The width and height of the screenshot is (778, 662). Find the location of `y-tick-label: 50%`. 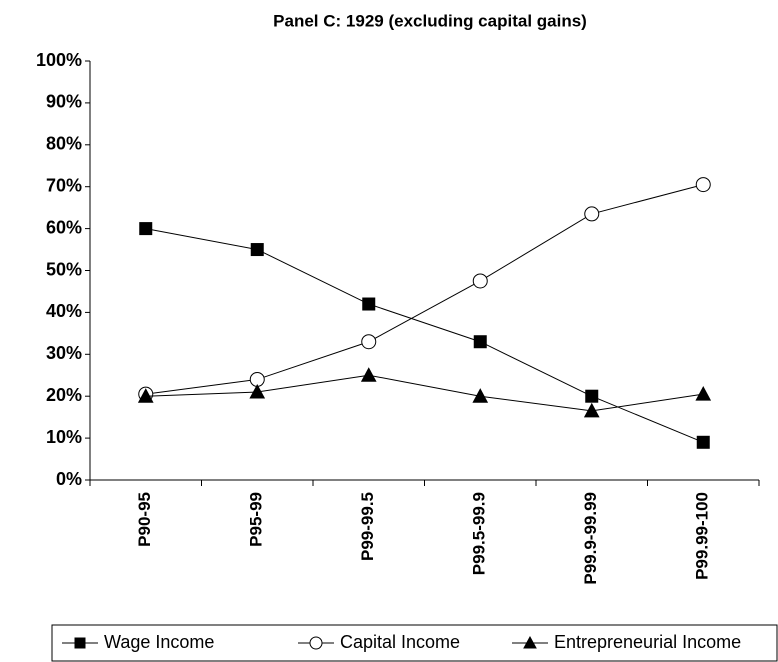

y-tick-label: 50% is located at coordinates (64, 269).